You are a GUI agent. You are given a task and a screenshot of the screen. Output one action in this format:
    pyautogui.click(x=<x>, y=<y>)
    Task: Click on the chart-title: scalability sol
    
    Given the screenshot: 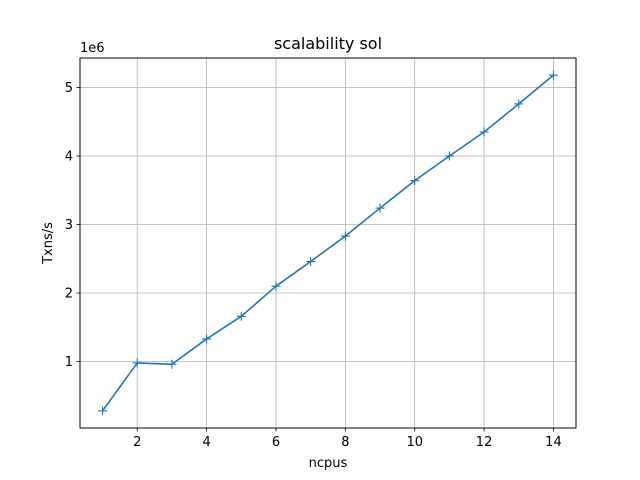 What is the action you would take?
    pyautogui.click(x=328, y=43)
    